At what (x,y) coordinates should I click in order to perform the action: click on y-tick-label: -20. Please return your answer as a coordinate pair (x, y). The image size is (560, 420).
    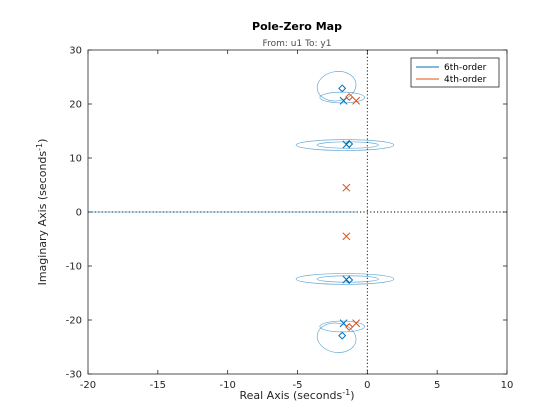
    Looking at the image, I should click on (74, 321).